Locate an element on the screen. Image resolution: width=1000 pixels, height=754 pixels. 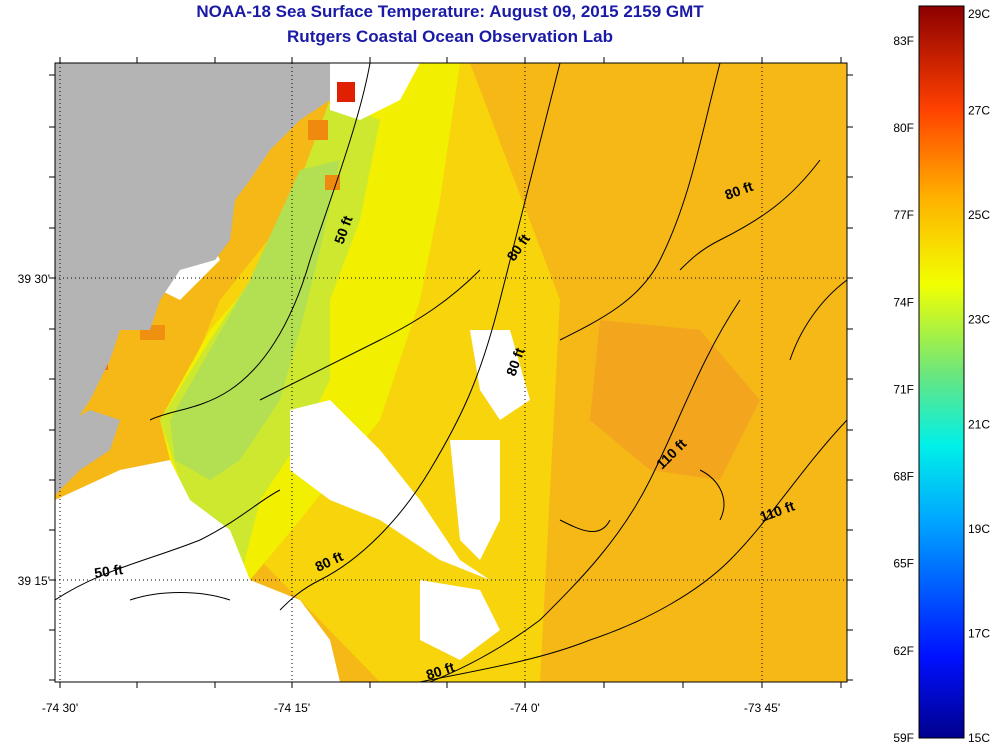
lon-tick-label: -73 45' is located at coordinates (762, 708).